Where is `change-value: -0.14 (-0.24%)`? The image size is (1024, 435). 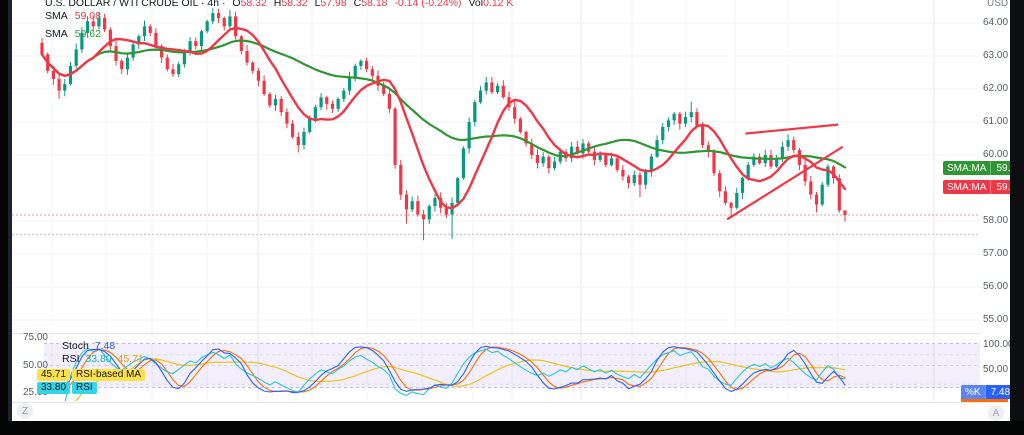 change-value: -0.14 (-0.24%) is located at coordinates (428, 4).